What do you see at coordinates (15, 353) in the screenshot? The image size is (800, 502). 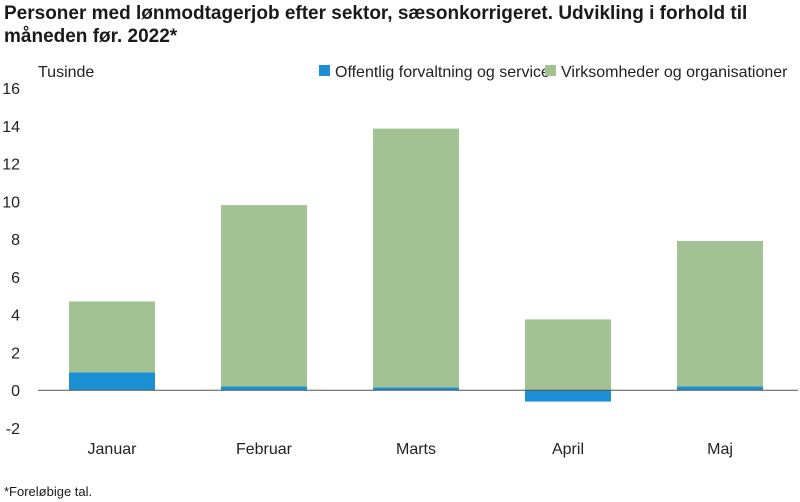 I see `y-tick-label: 2` at bounding box center [15, 353].